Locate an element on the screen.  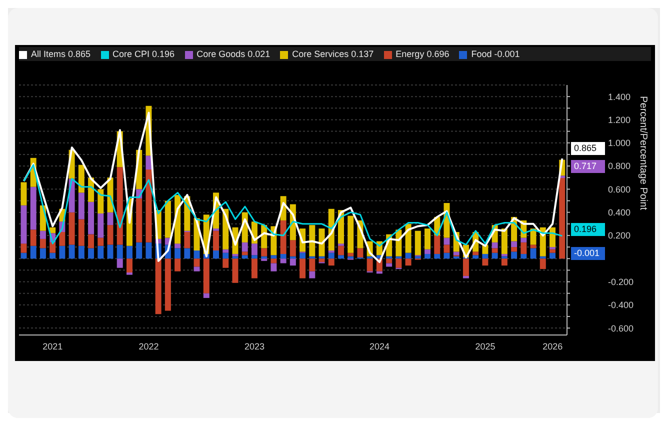
text: -0.001 is located at coordinates (588, 253).